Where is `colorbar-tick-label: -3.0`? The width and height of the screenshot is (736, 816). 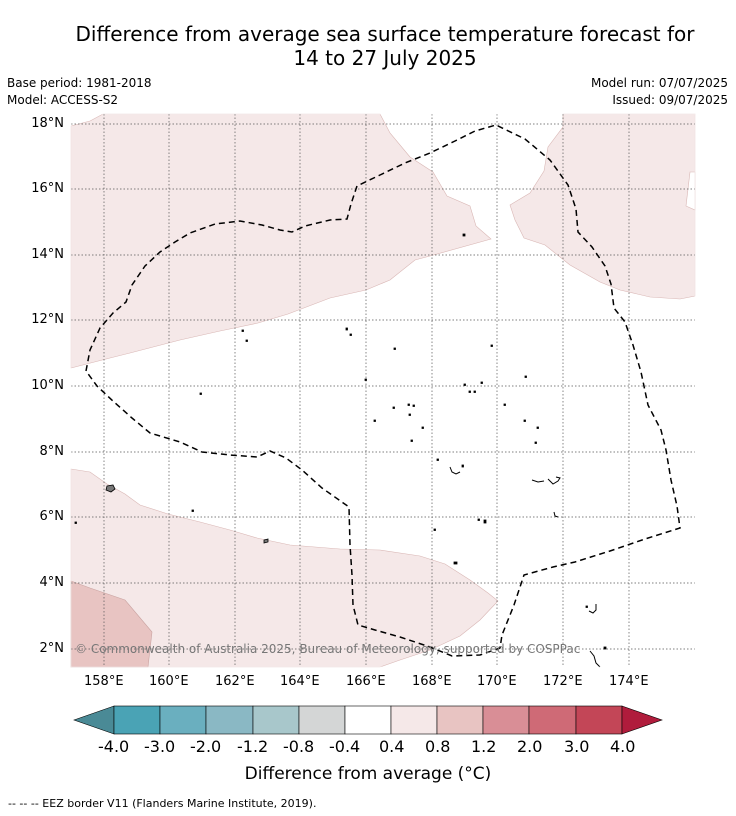
colorbar-tick-label: -3.0 is located at coordinates (160, 746).